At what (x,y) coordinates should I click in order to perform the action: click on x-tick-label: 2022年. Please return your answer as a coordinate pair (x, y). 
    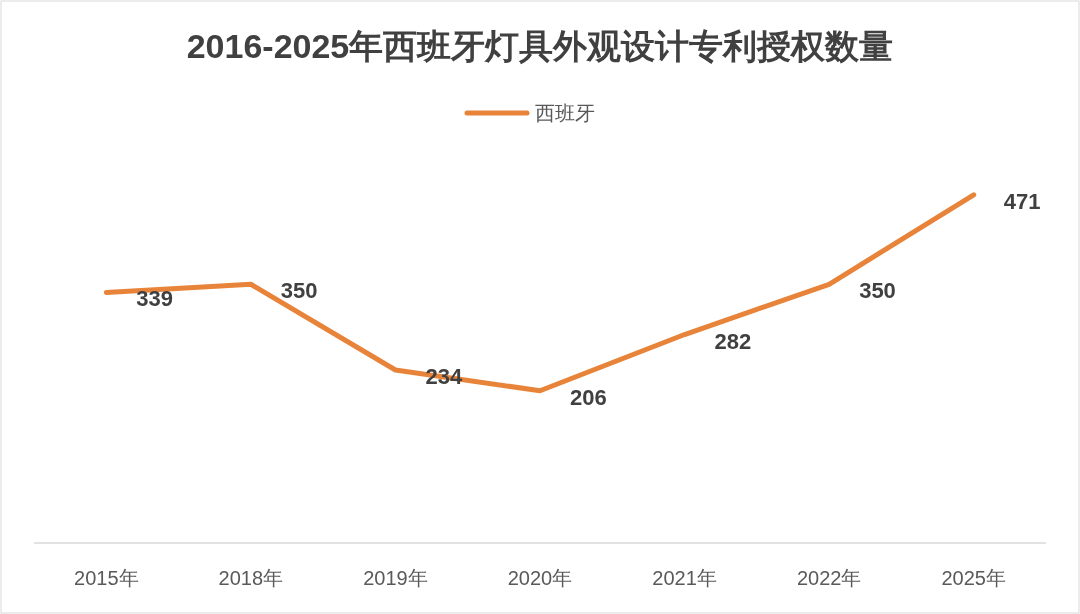
    Looking at the image, I should click on (829, 578).